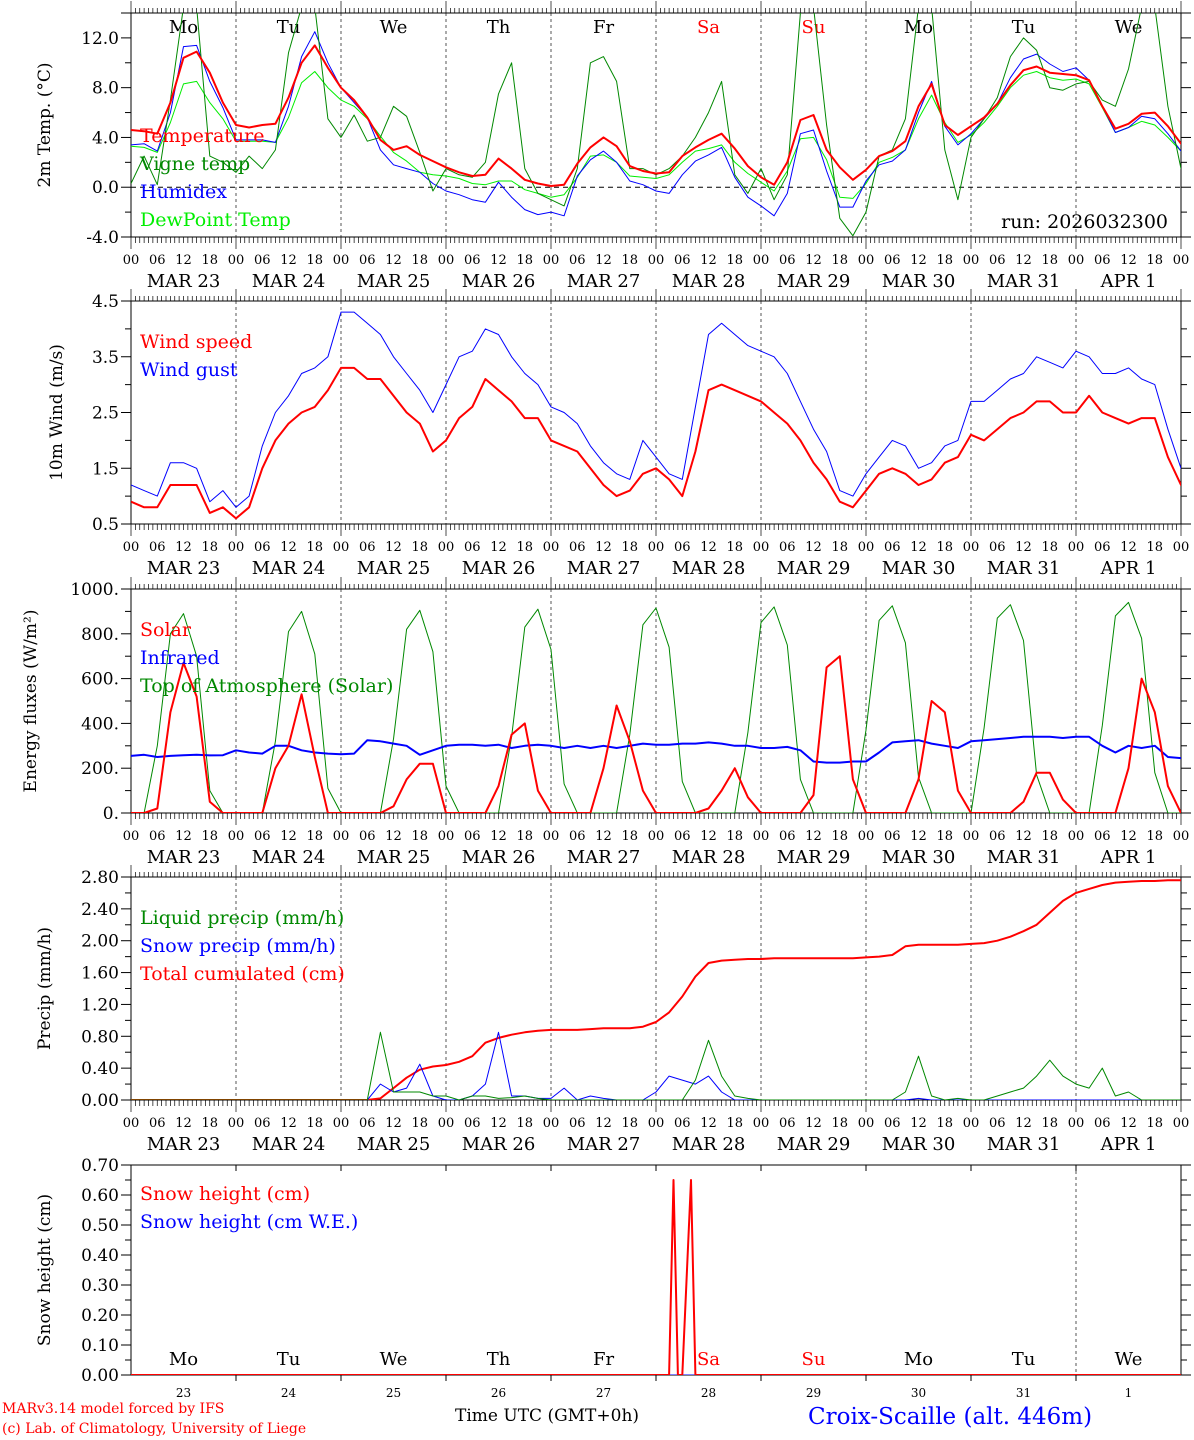 The width and height of the screenshot is (1194, 1440). Describe the element at coordinates (656, 734) in the screenshot. I see `series-line-solar` at that location.